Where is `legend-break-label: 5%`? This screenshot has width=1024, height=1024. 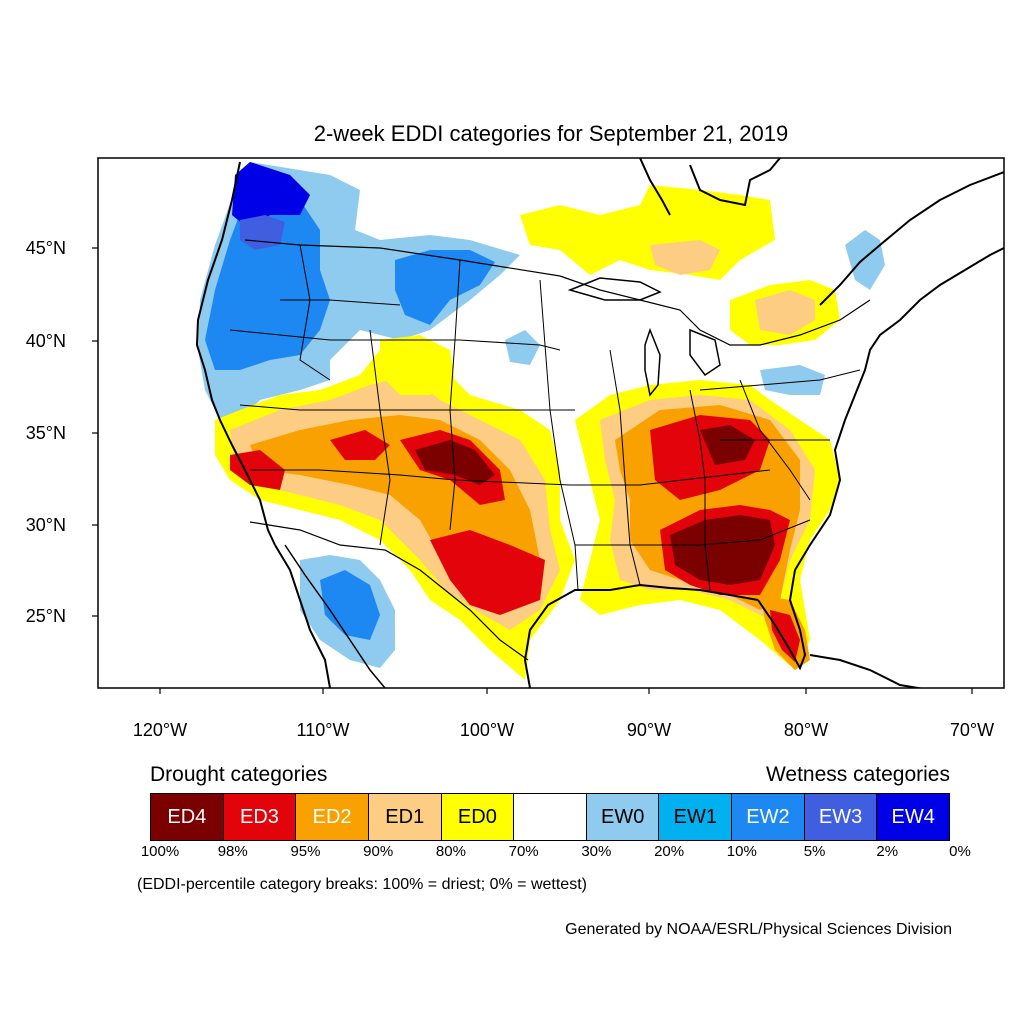 legend-break-label: 5% is located at coordinates (814, 851).